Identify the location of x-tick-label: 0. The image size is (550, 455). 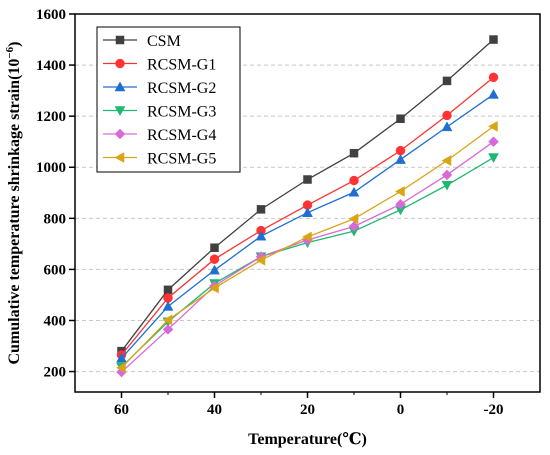
(401, 410).